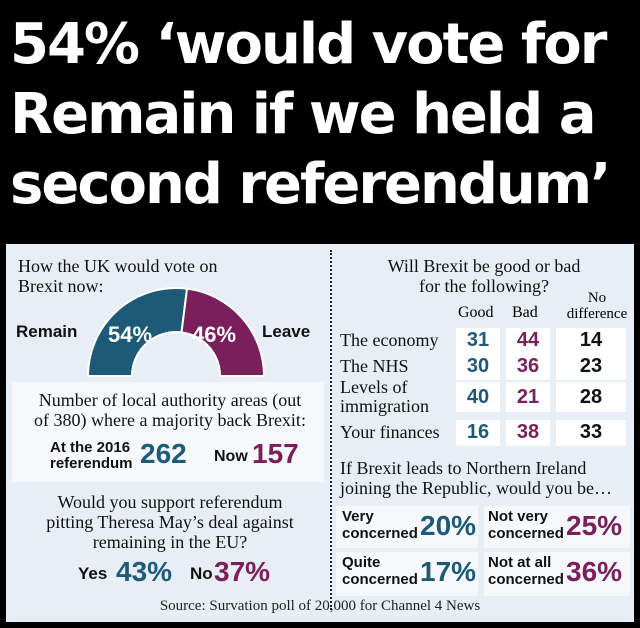 This screenshot has width=640, height=628. I want to click on local-areas-question-line-1: Number of local authority areas (out, so click(170, 400).